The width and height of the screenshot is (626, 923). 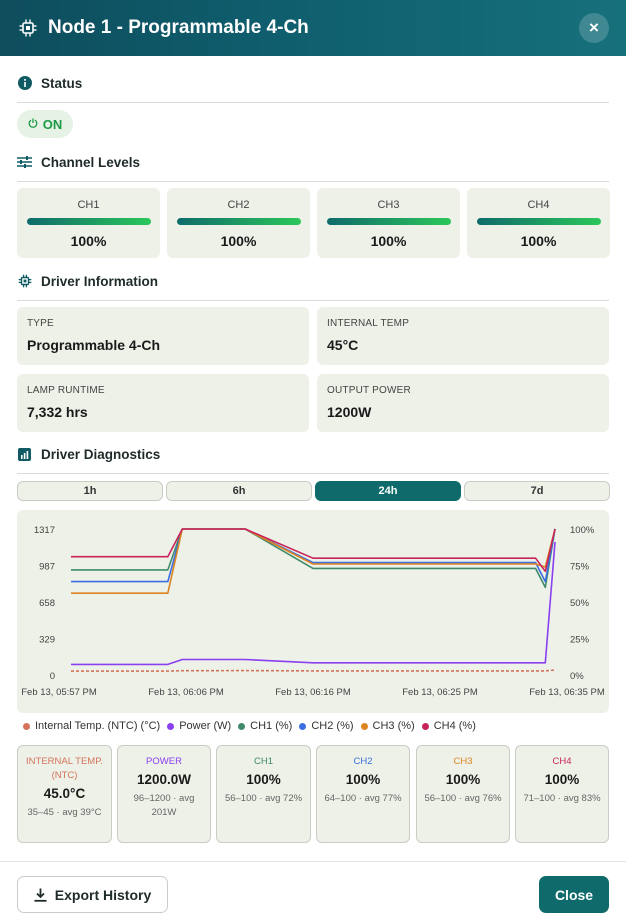 What do you see at coordinates (47, 603) in the screenshot?
I see `y-left-tick-label: 658` at bounding box center [47, 603].